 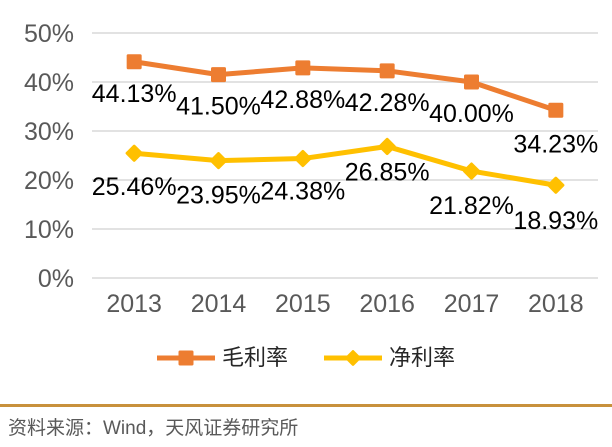 What do you see at coordinates (387, 172) in the screenshot?
I see `data-label: 26.85%` at bounding box center [387, 172].